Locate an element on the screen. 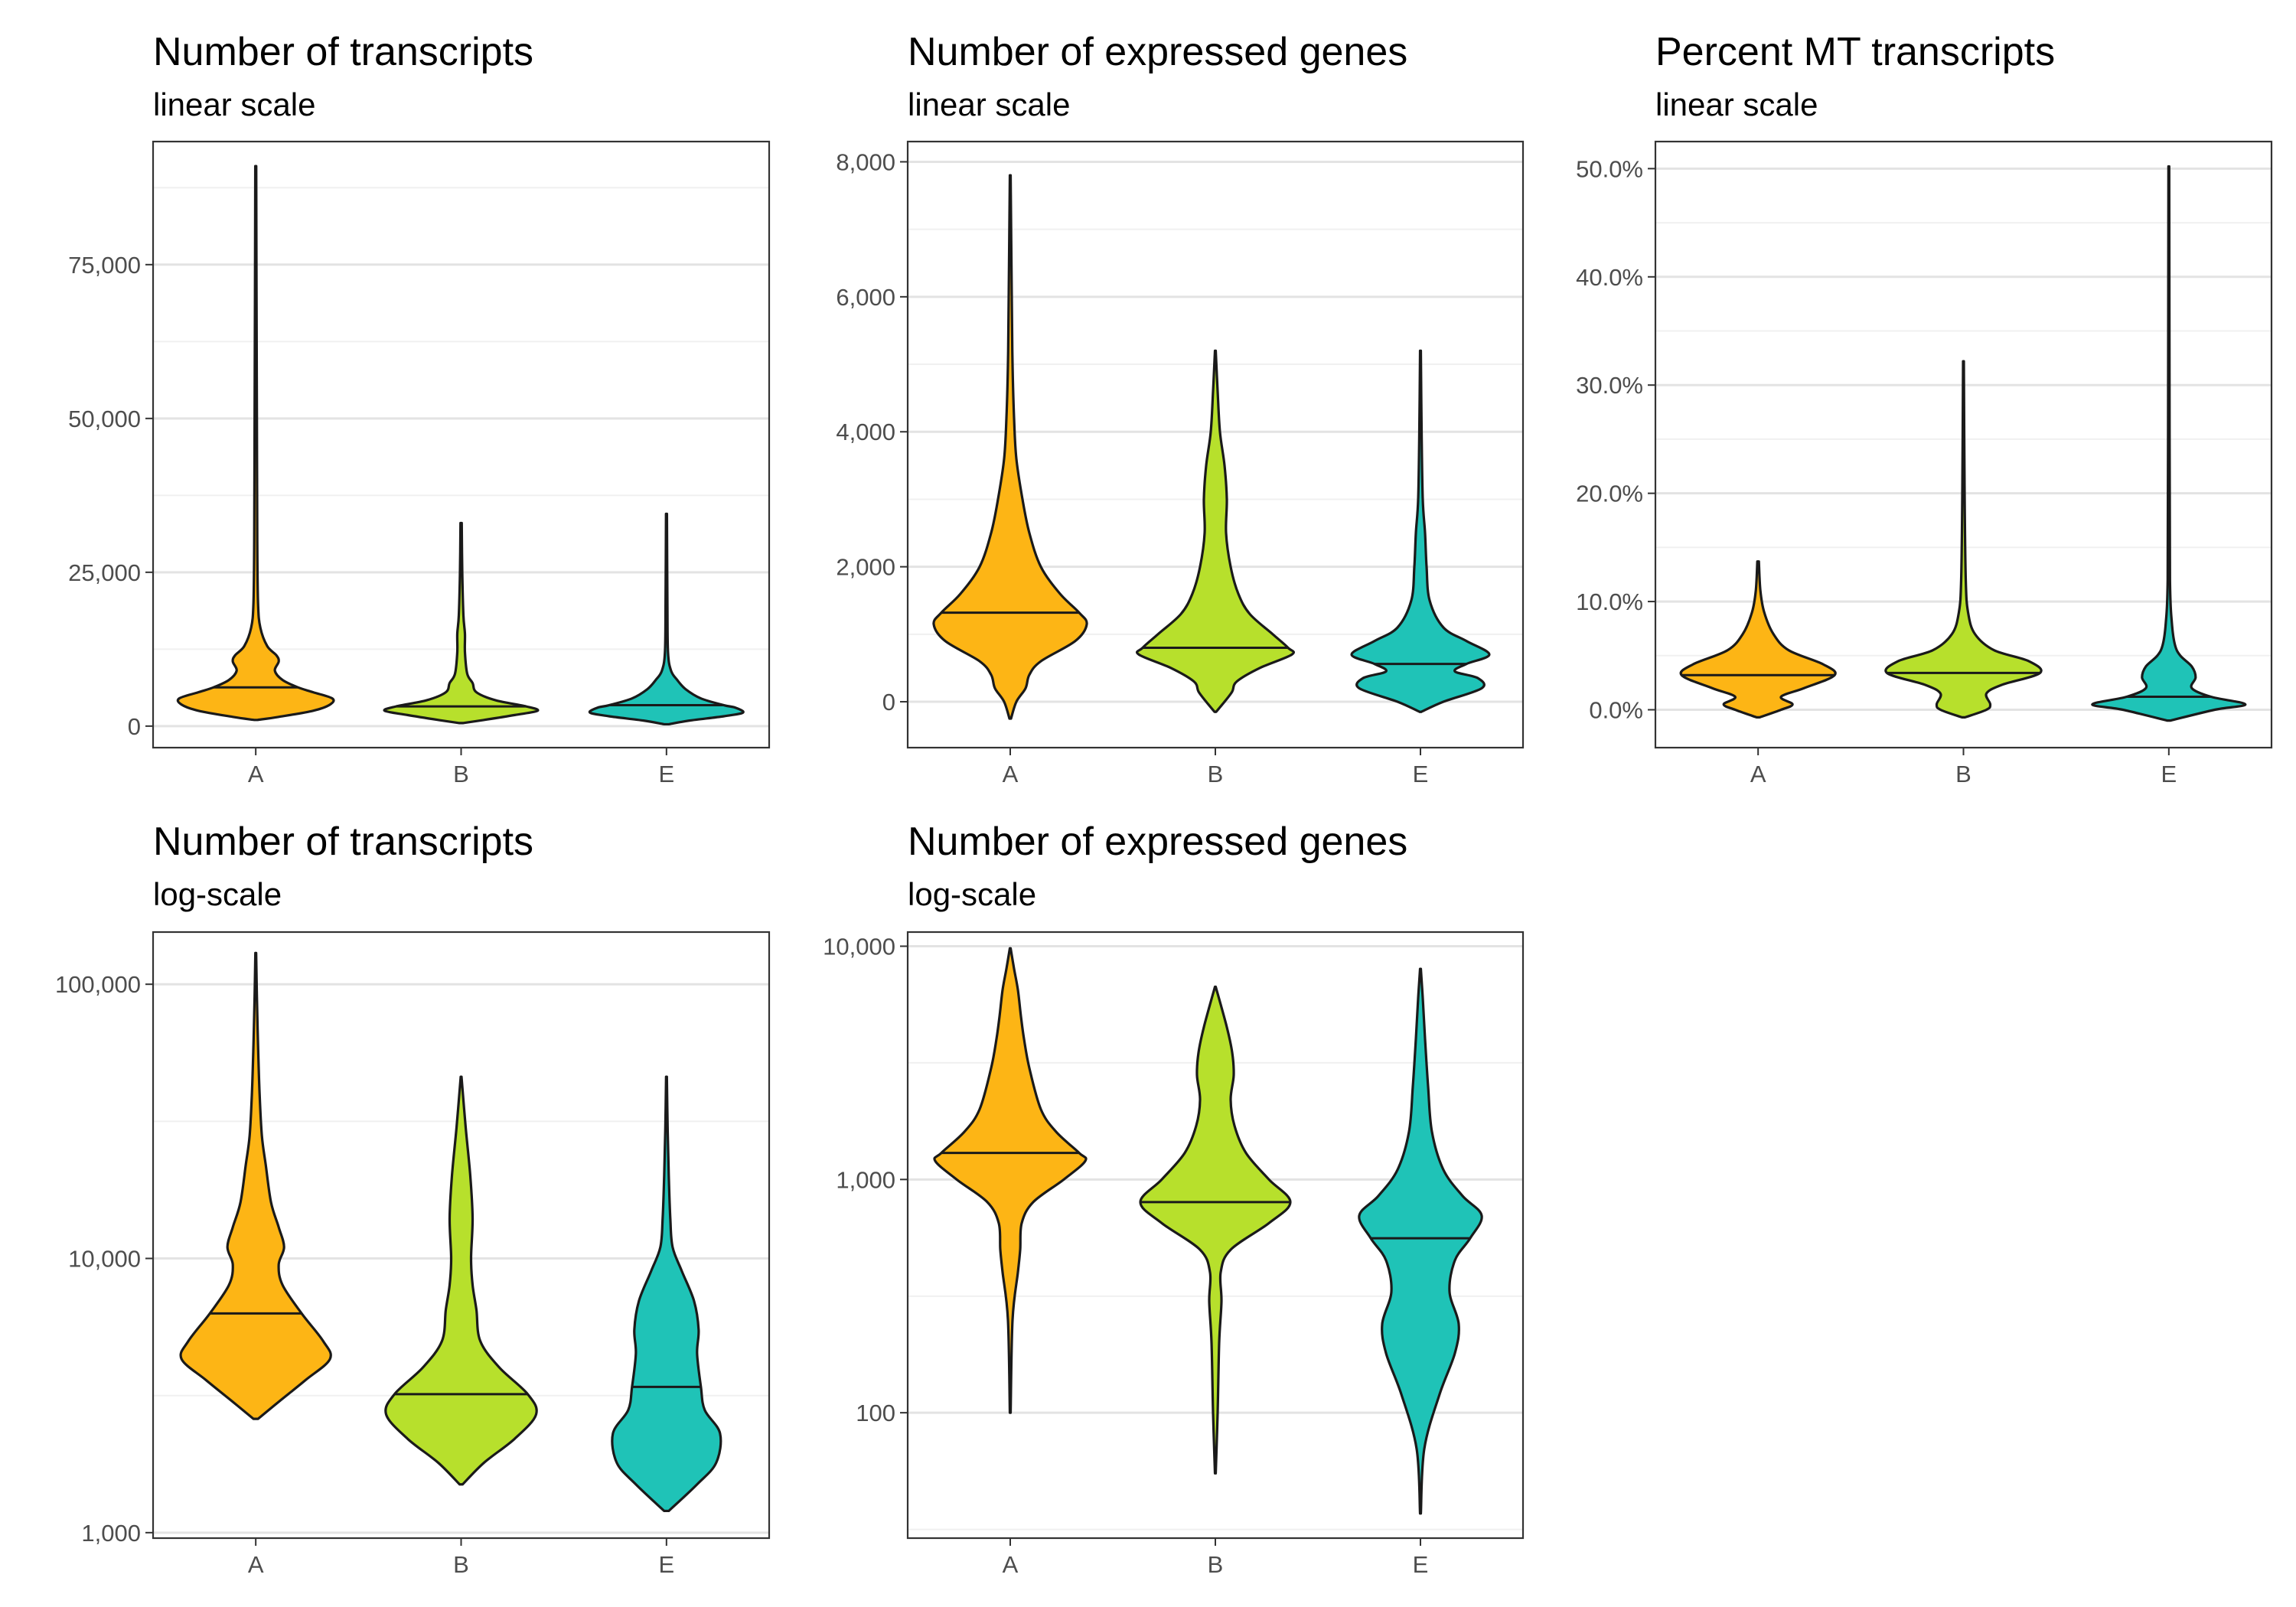 This screenshot has width=2296, height=1607. chart-panel-0: 0 25,000 50,000 75,000 A B E is located at coordinates (419, 463).